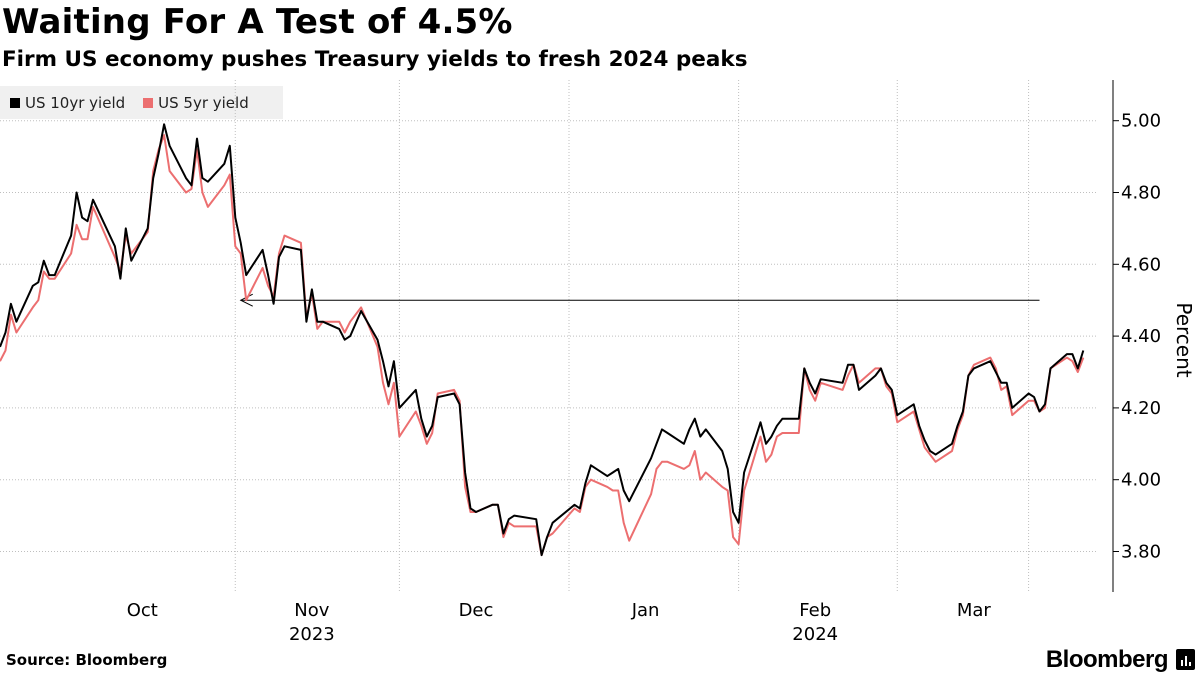 The image size is (1200, 675). Describe the element at coordinates (148, 102) in the screenshot. I see `legend-swatch-us5` at that location.